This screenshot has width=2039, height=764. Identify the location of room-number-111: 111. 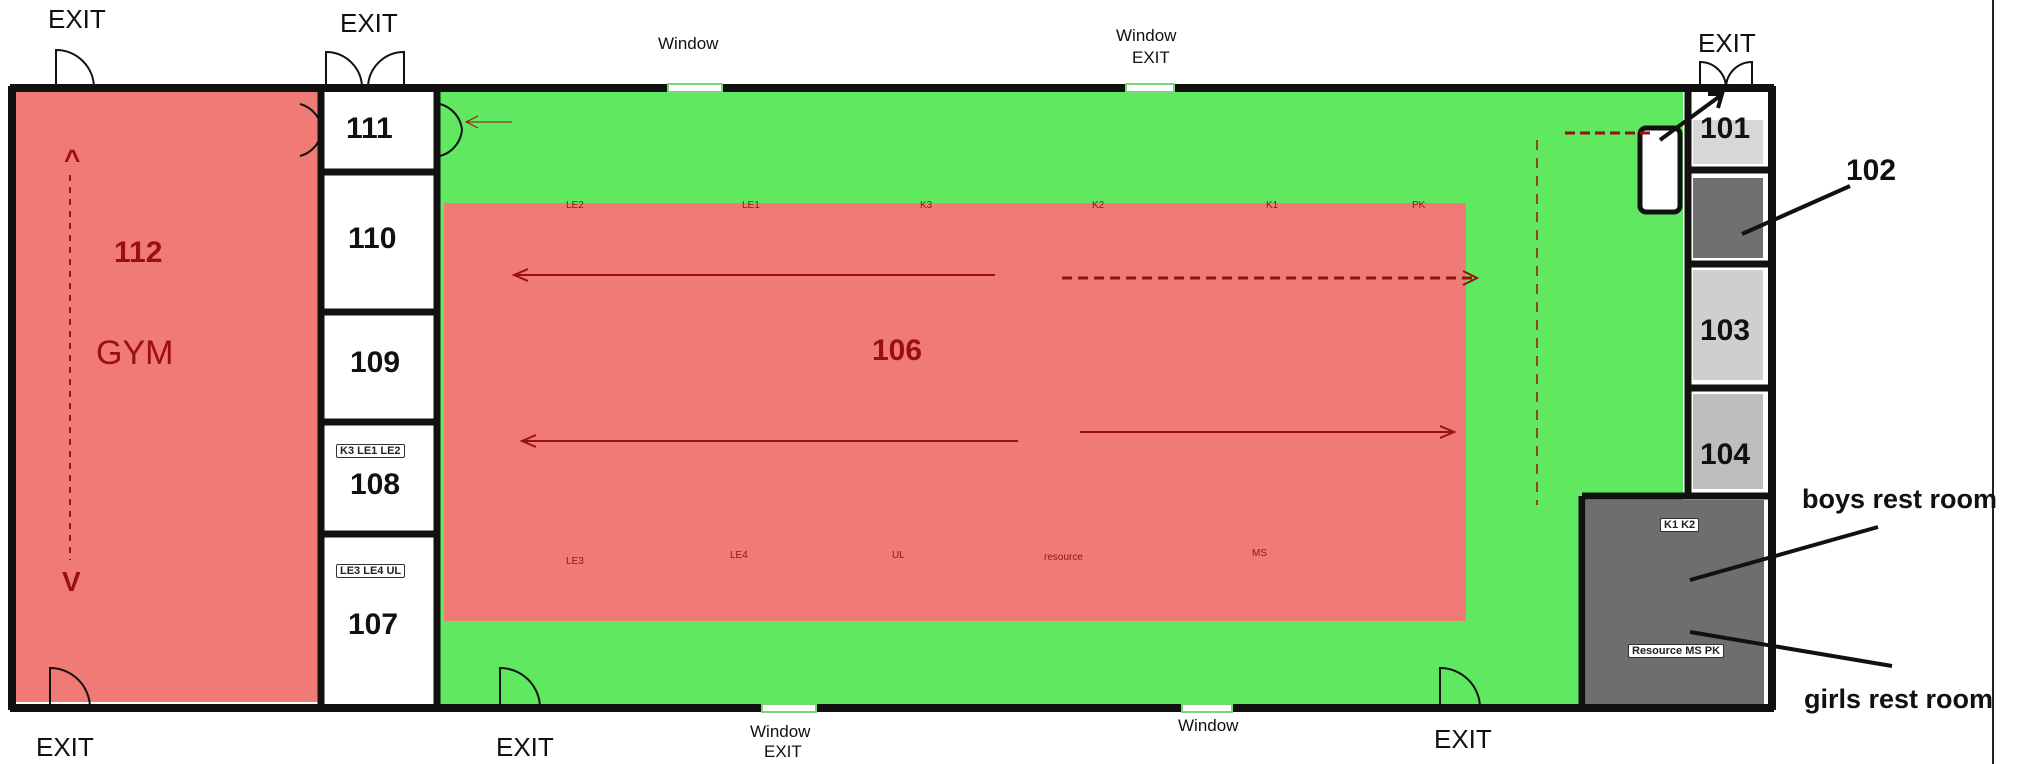
(369, 128).